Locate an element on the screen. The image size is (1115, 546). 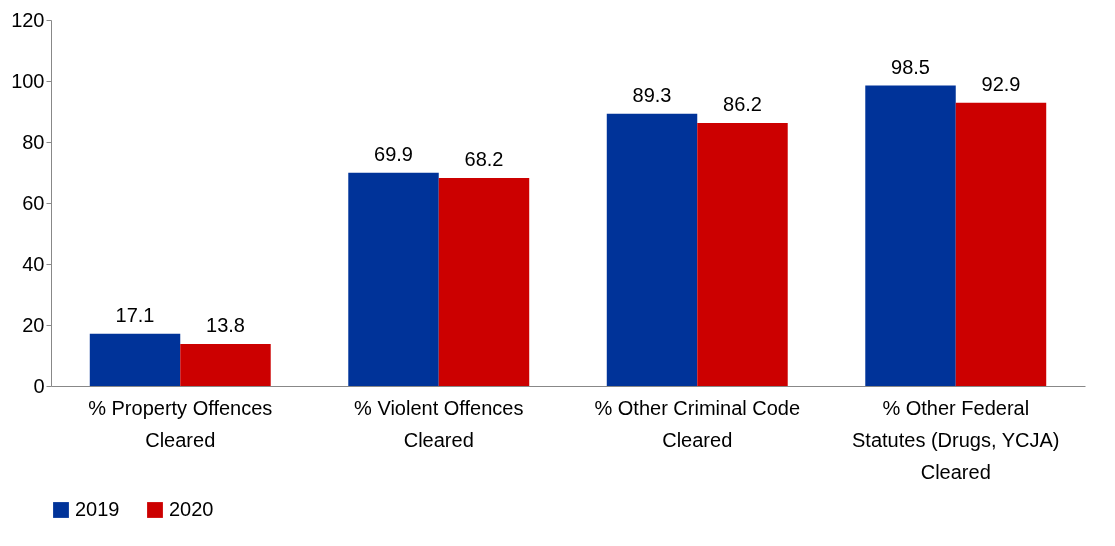
y-tick-label: 80 is located at coordinates (33, 141).